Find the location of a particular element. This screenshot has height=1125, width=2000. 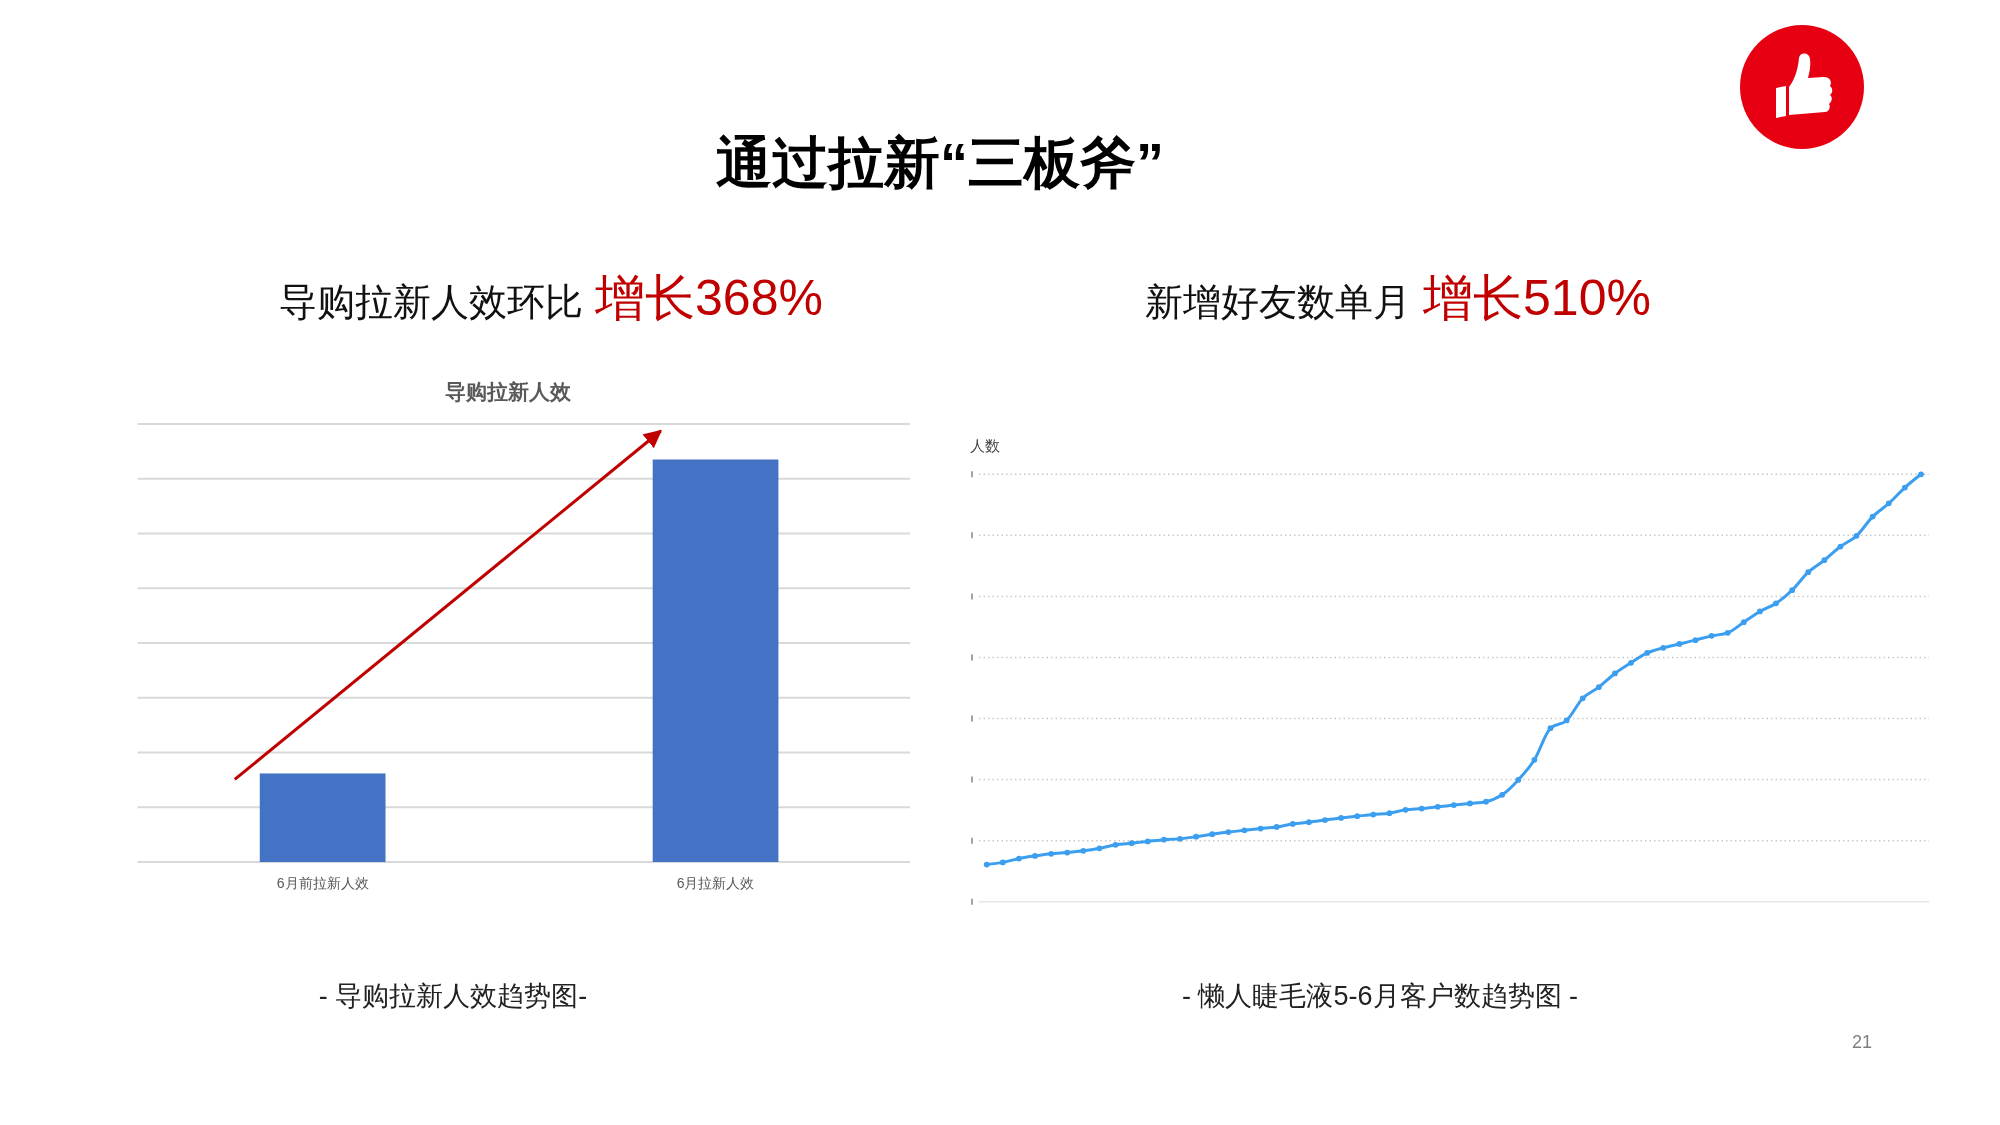

text: 21 is located at coordinates (1862, 1042).